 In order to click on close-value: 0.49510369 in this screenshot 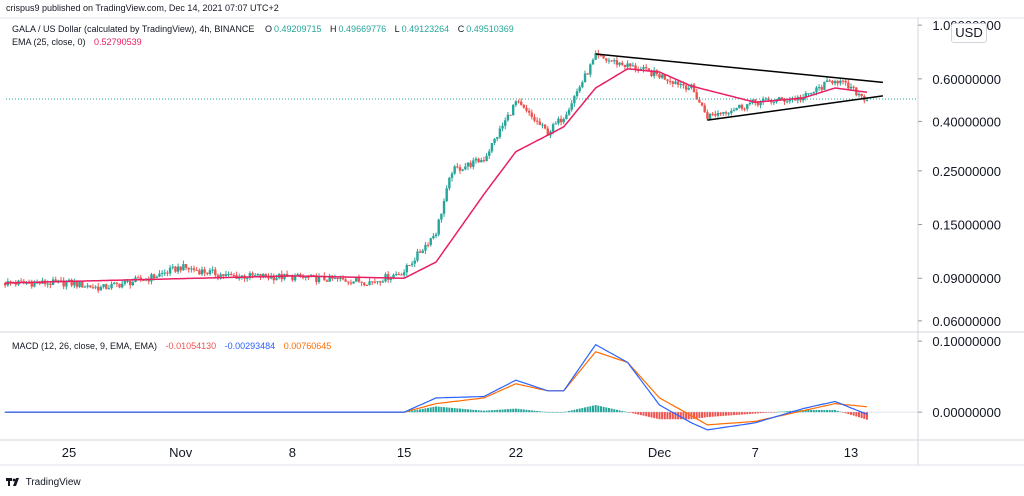, I will do `click(490, 29)`.